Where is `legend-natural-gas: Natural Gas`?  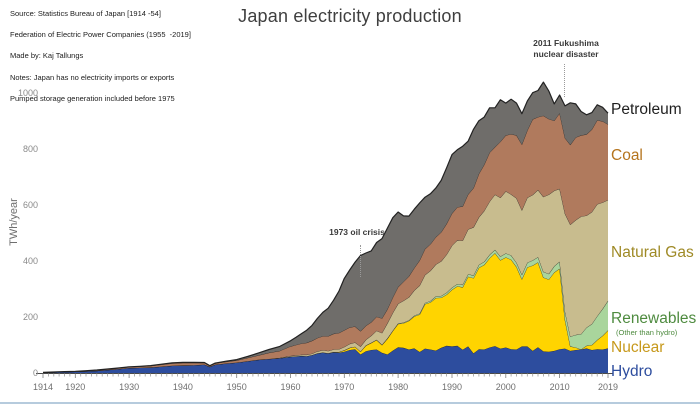
legend-natural-gas: Natural Gas is located at coordinates (652, 252).